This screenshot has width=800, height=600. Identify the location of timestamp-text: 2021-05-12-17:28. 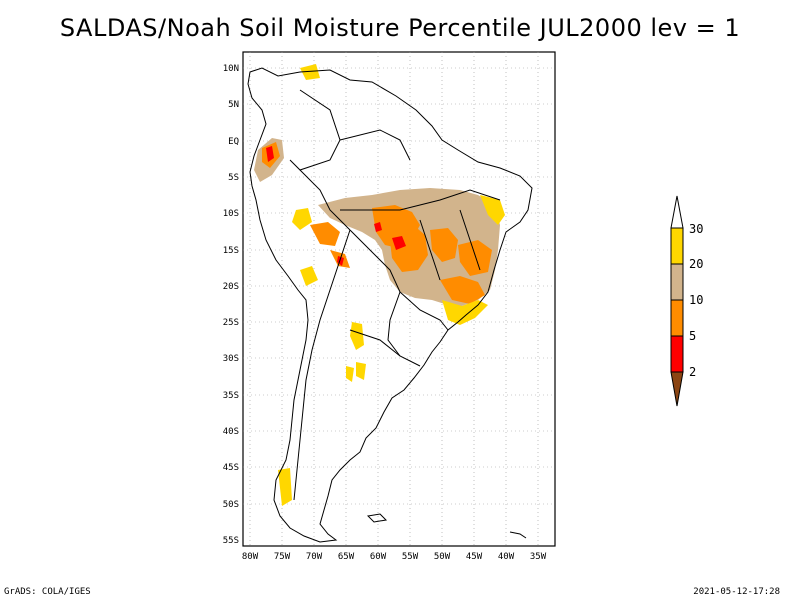
(736, 592).